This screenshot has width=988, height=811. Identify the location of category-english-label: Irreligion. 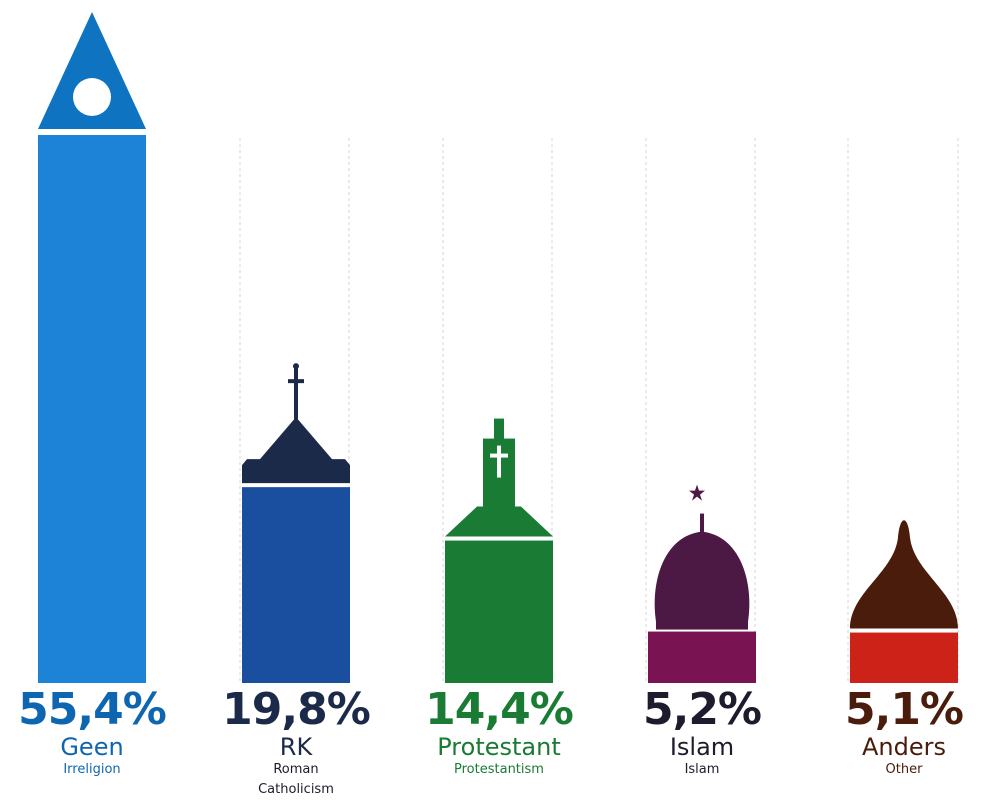
(92, 769).